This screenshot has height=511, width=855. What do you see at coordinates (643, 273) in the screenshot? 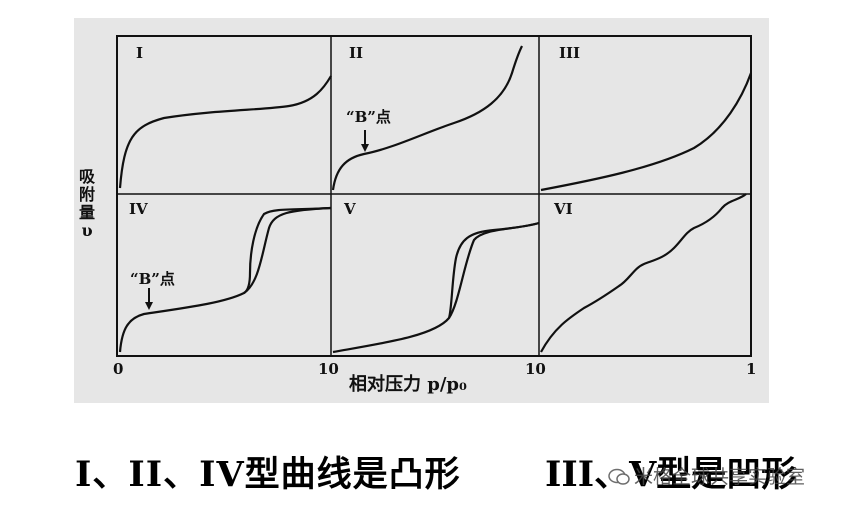
I see `curve-type-VI` at bounding box center [643, 273].